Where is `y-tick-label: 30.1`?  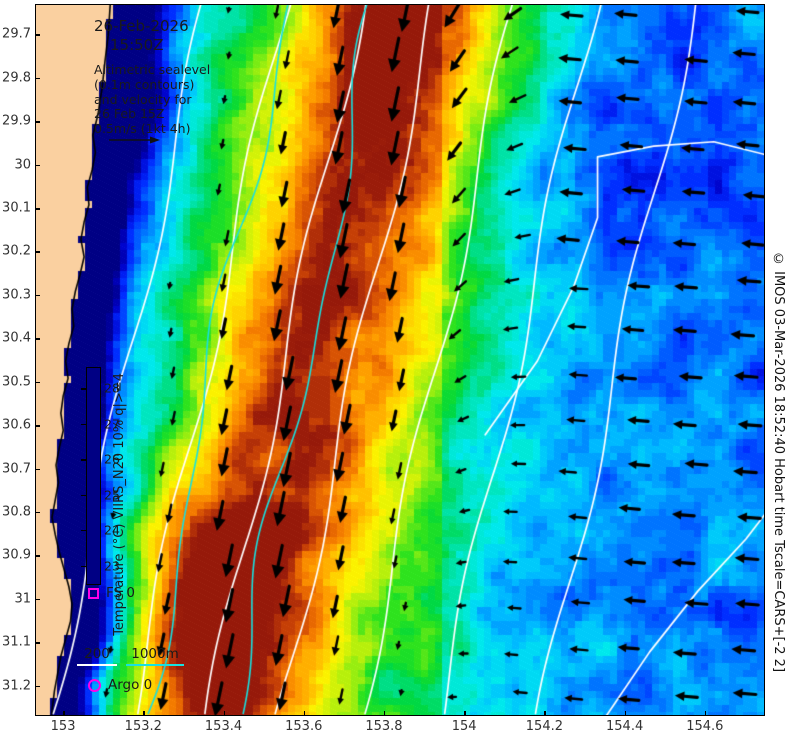
y-tick-label: 30.1 is located at coordinates (16, 208).